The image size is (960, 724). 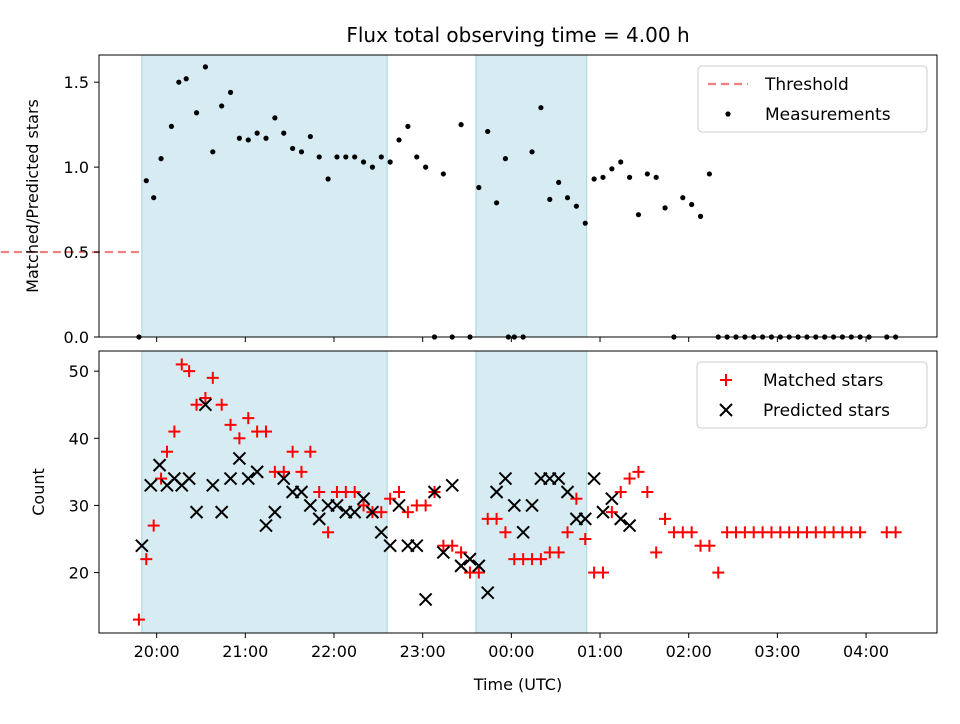 What do you see at coordinates (728, 114) in the screenshot?
I see `legend-measurements-swatch` at bounding box center [728, 114].